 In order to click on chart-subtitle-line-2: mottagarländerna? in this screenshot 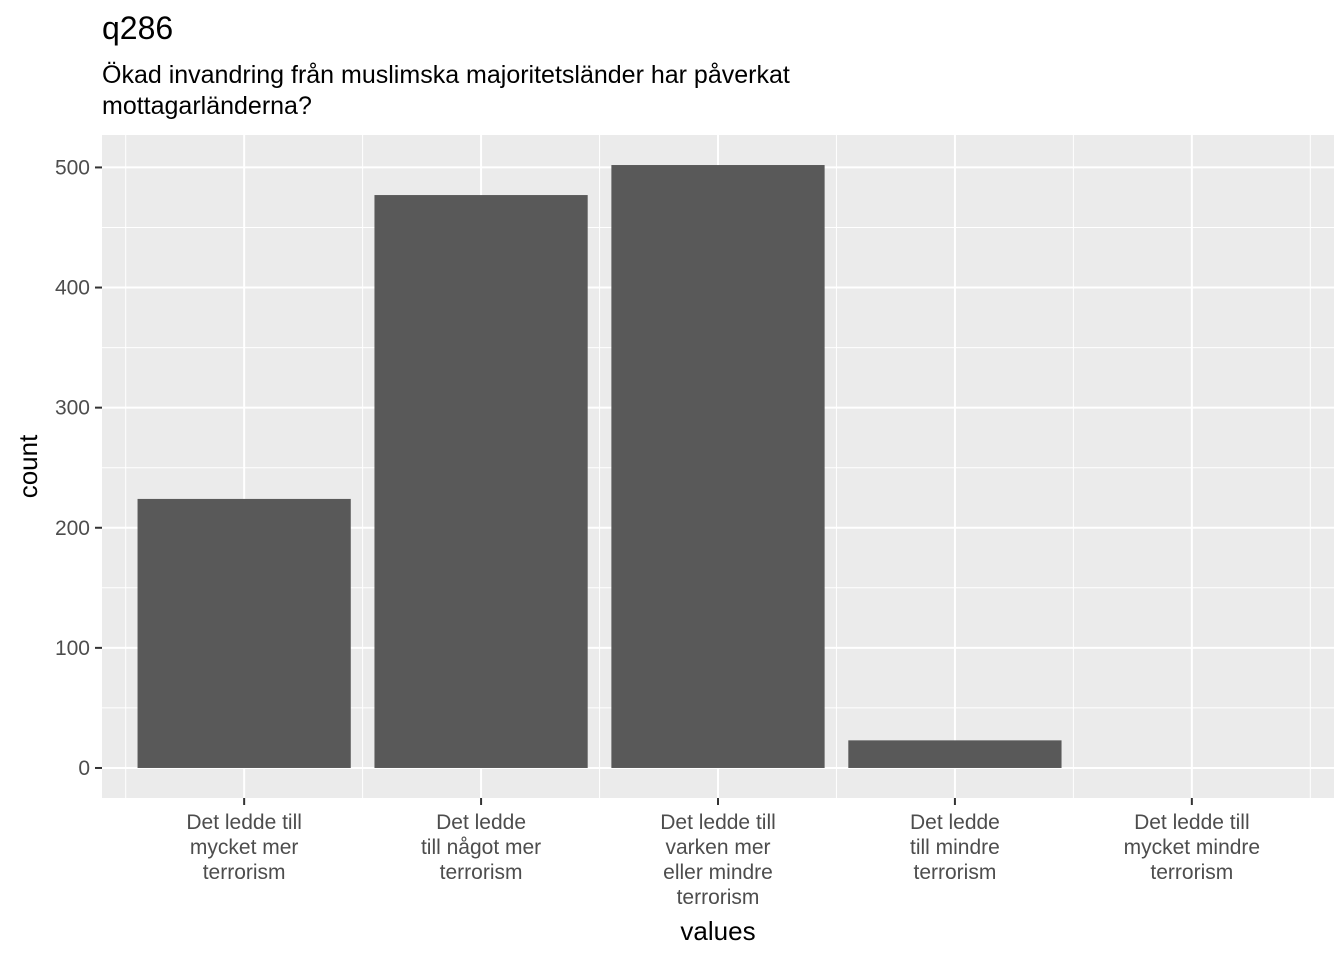, I will do `click(207, 106)`.